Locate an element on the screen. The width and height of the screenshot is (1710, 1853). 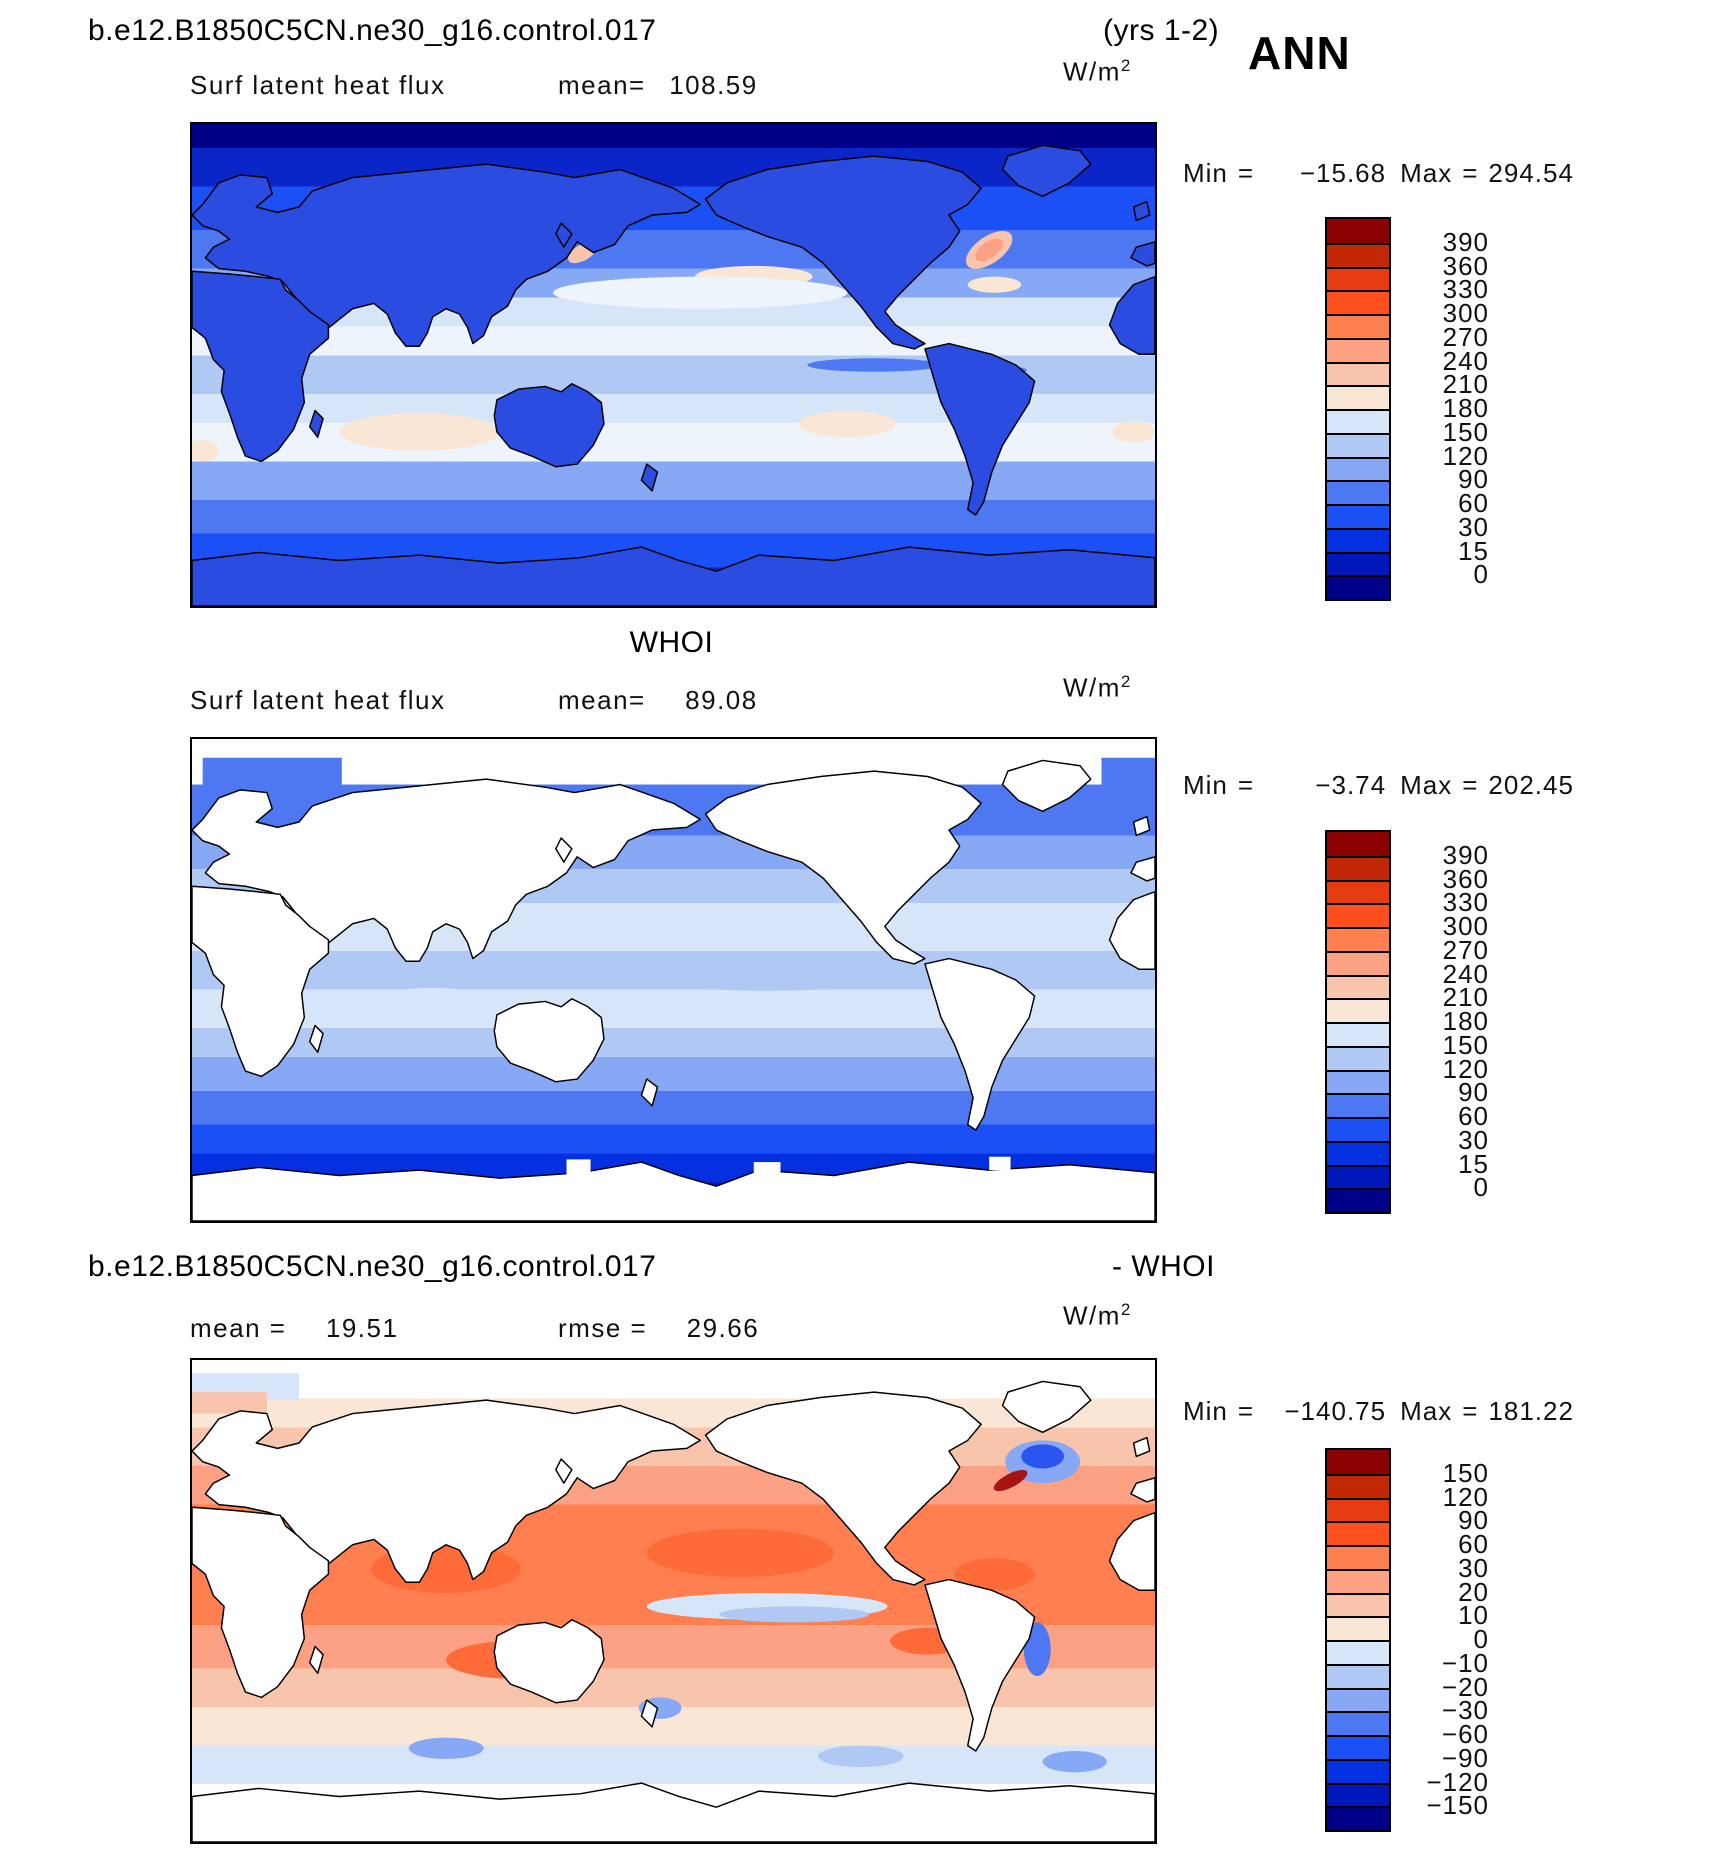
season-label: ANN is located at coordinates (1299, 53).